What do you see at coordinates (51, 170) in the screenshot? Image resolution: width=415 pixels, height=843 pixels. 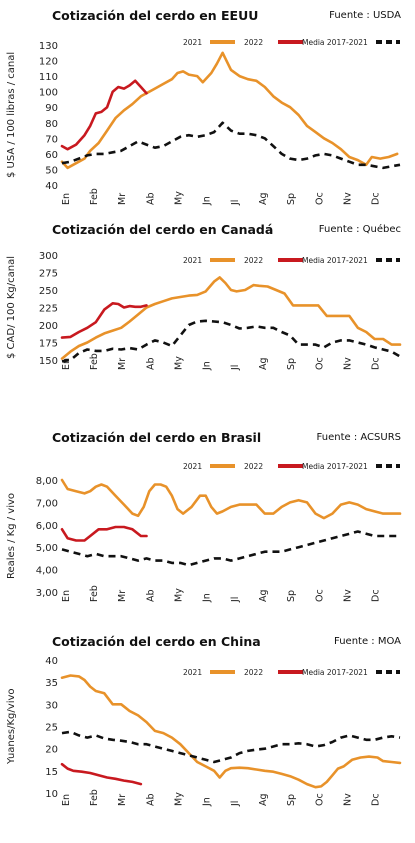 I see `y-tick-label: 50` at bounding box center [51, 170].